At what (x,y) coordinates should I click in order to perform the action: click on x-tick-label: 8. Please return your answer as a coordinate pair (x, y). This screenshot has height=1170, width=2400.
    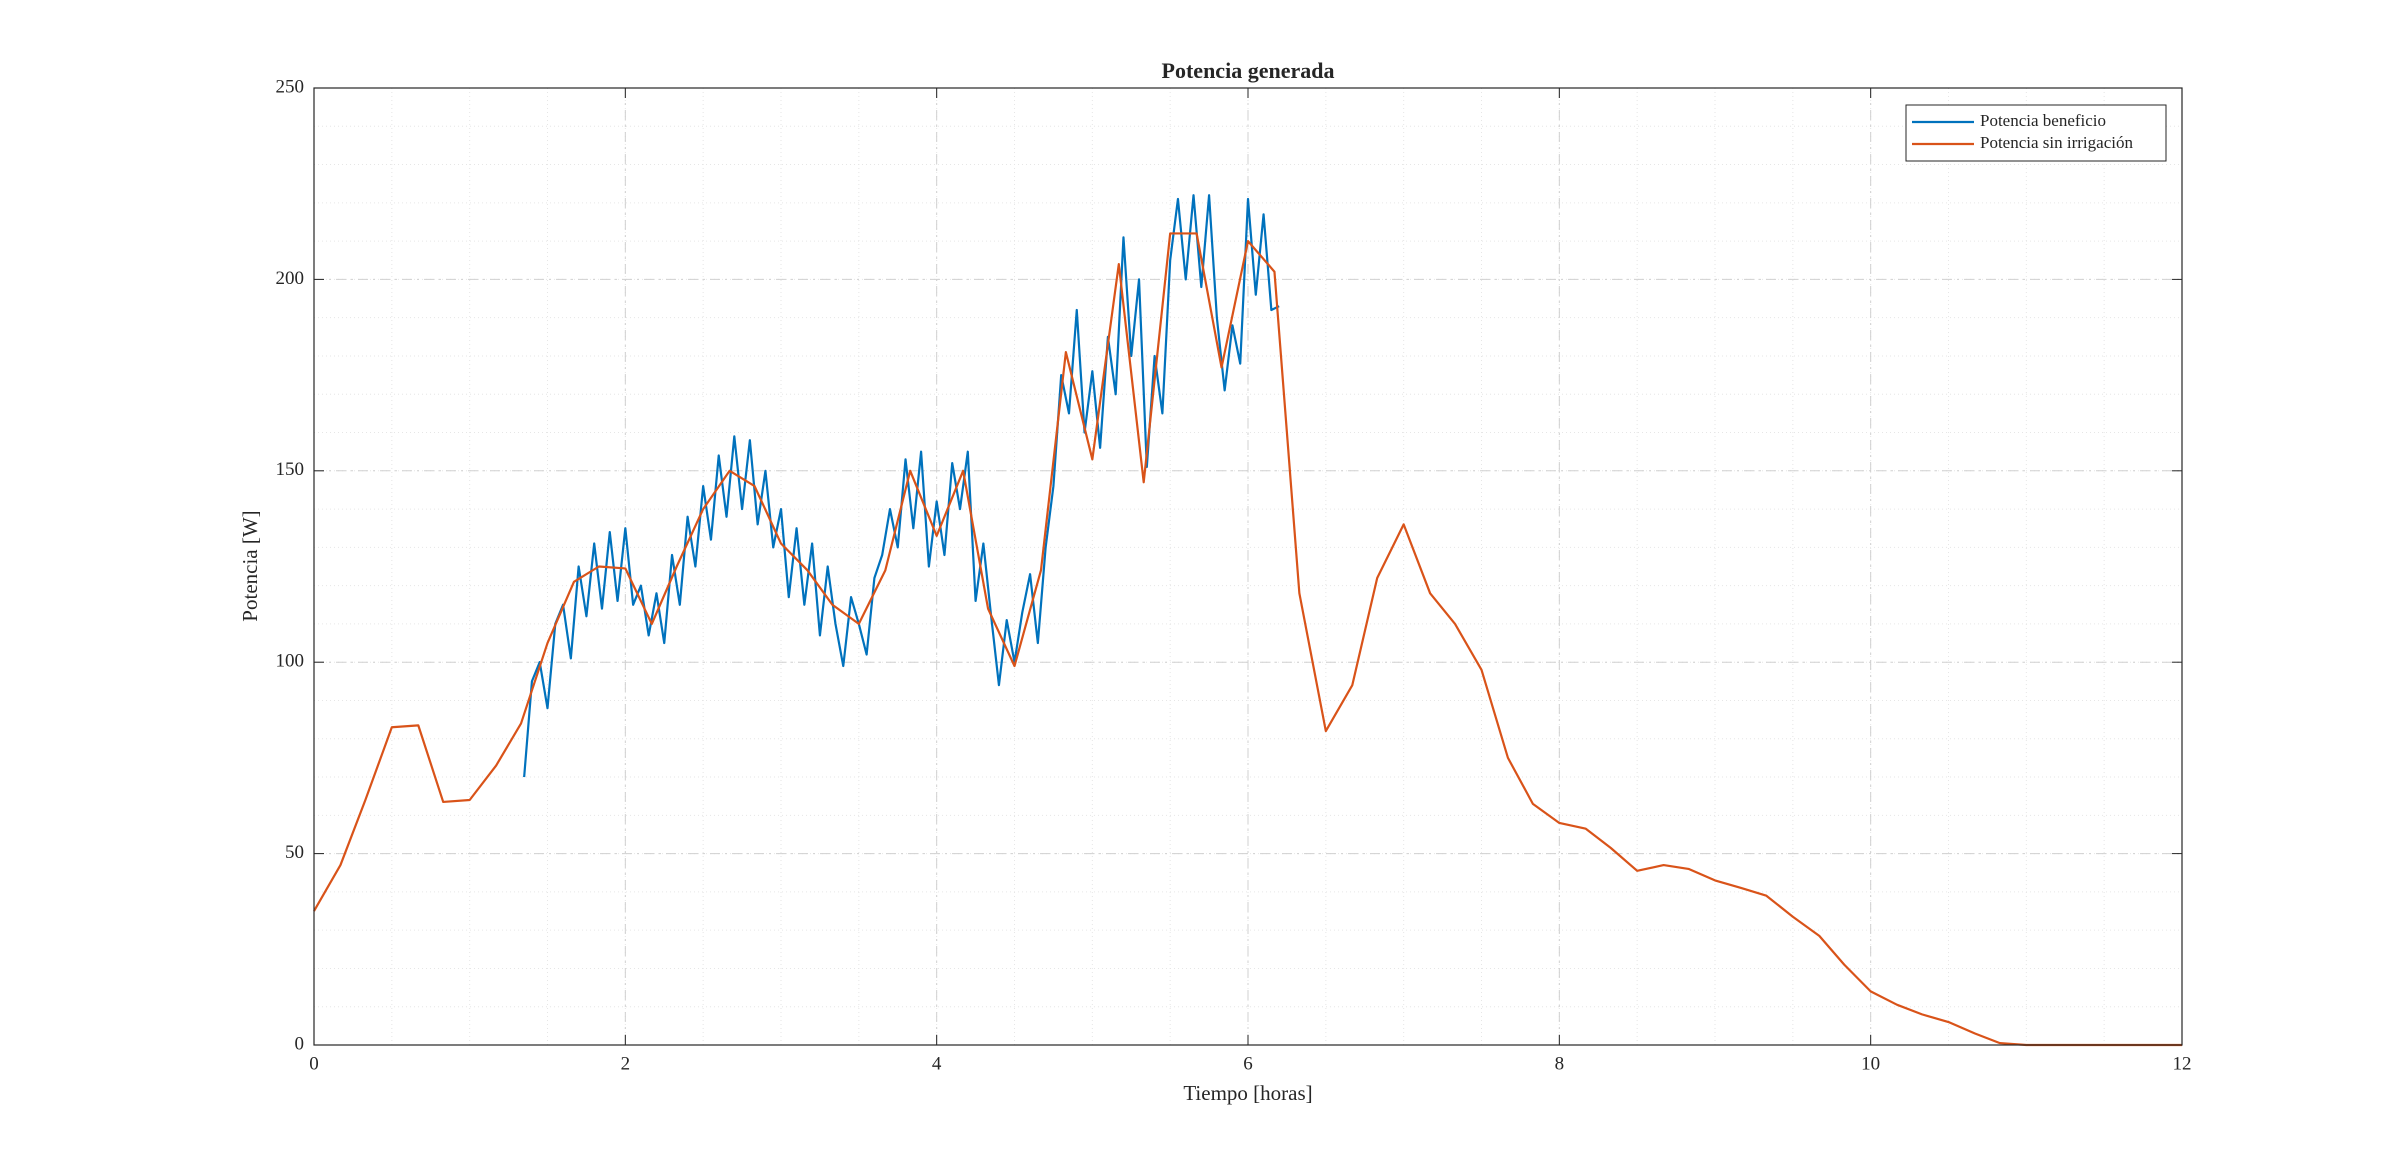
    Looking at the image, I should click on (1560, 1063).